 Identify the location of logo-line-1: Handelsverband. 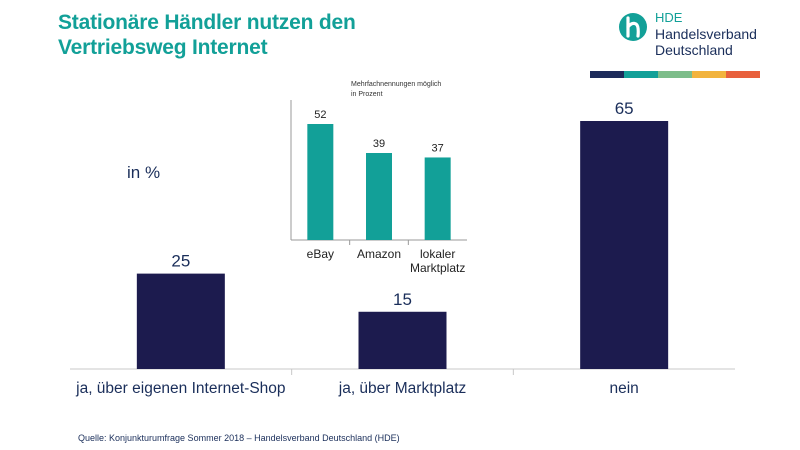
(706, 34).